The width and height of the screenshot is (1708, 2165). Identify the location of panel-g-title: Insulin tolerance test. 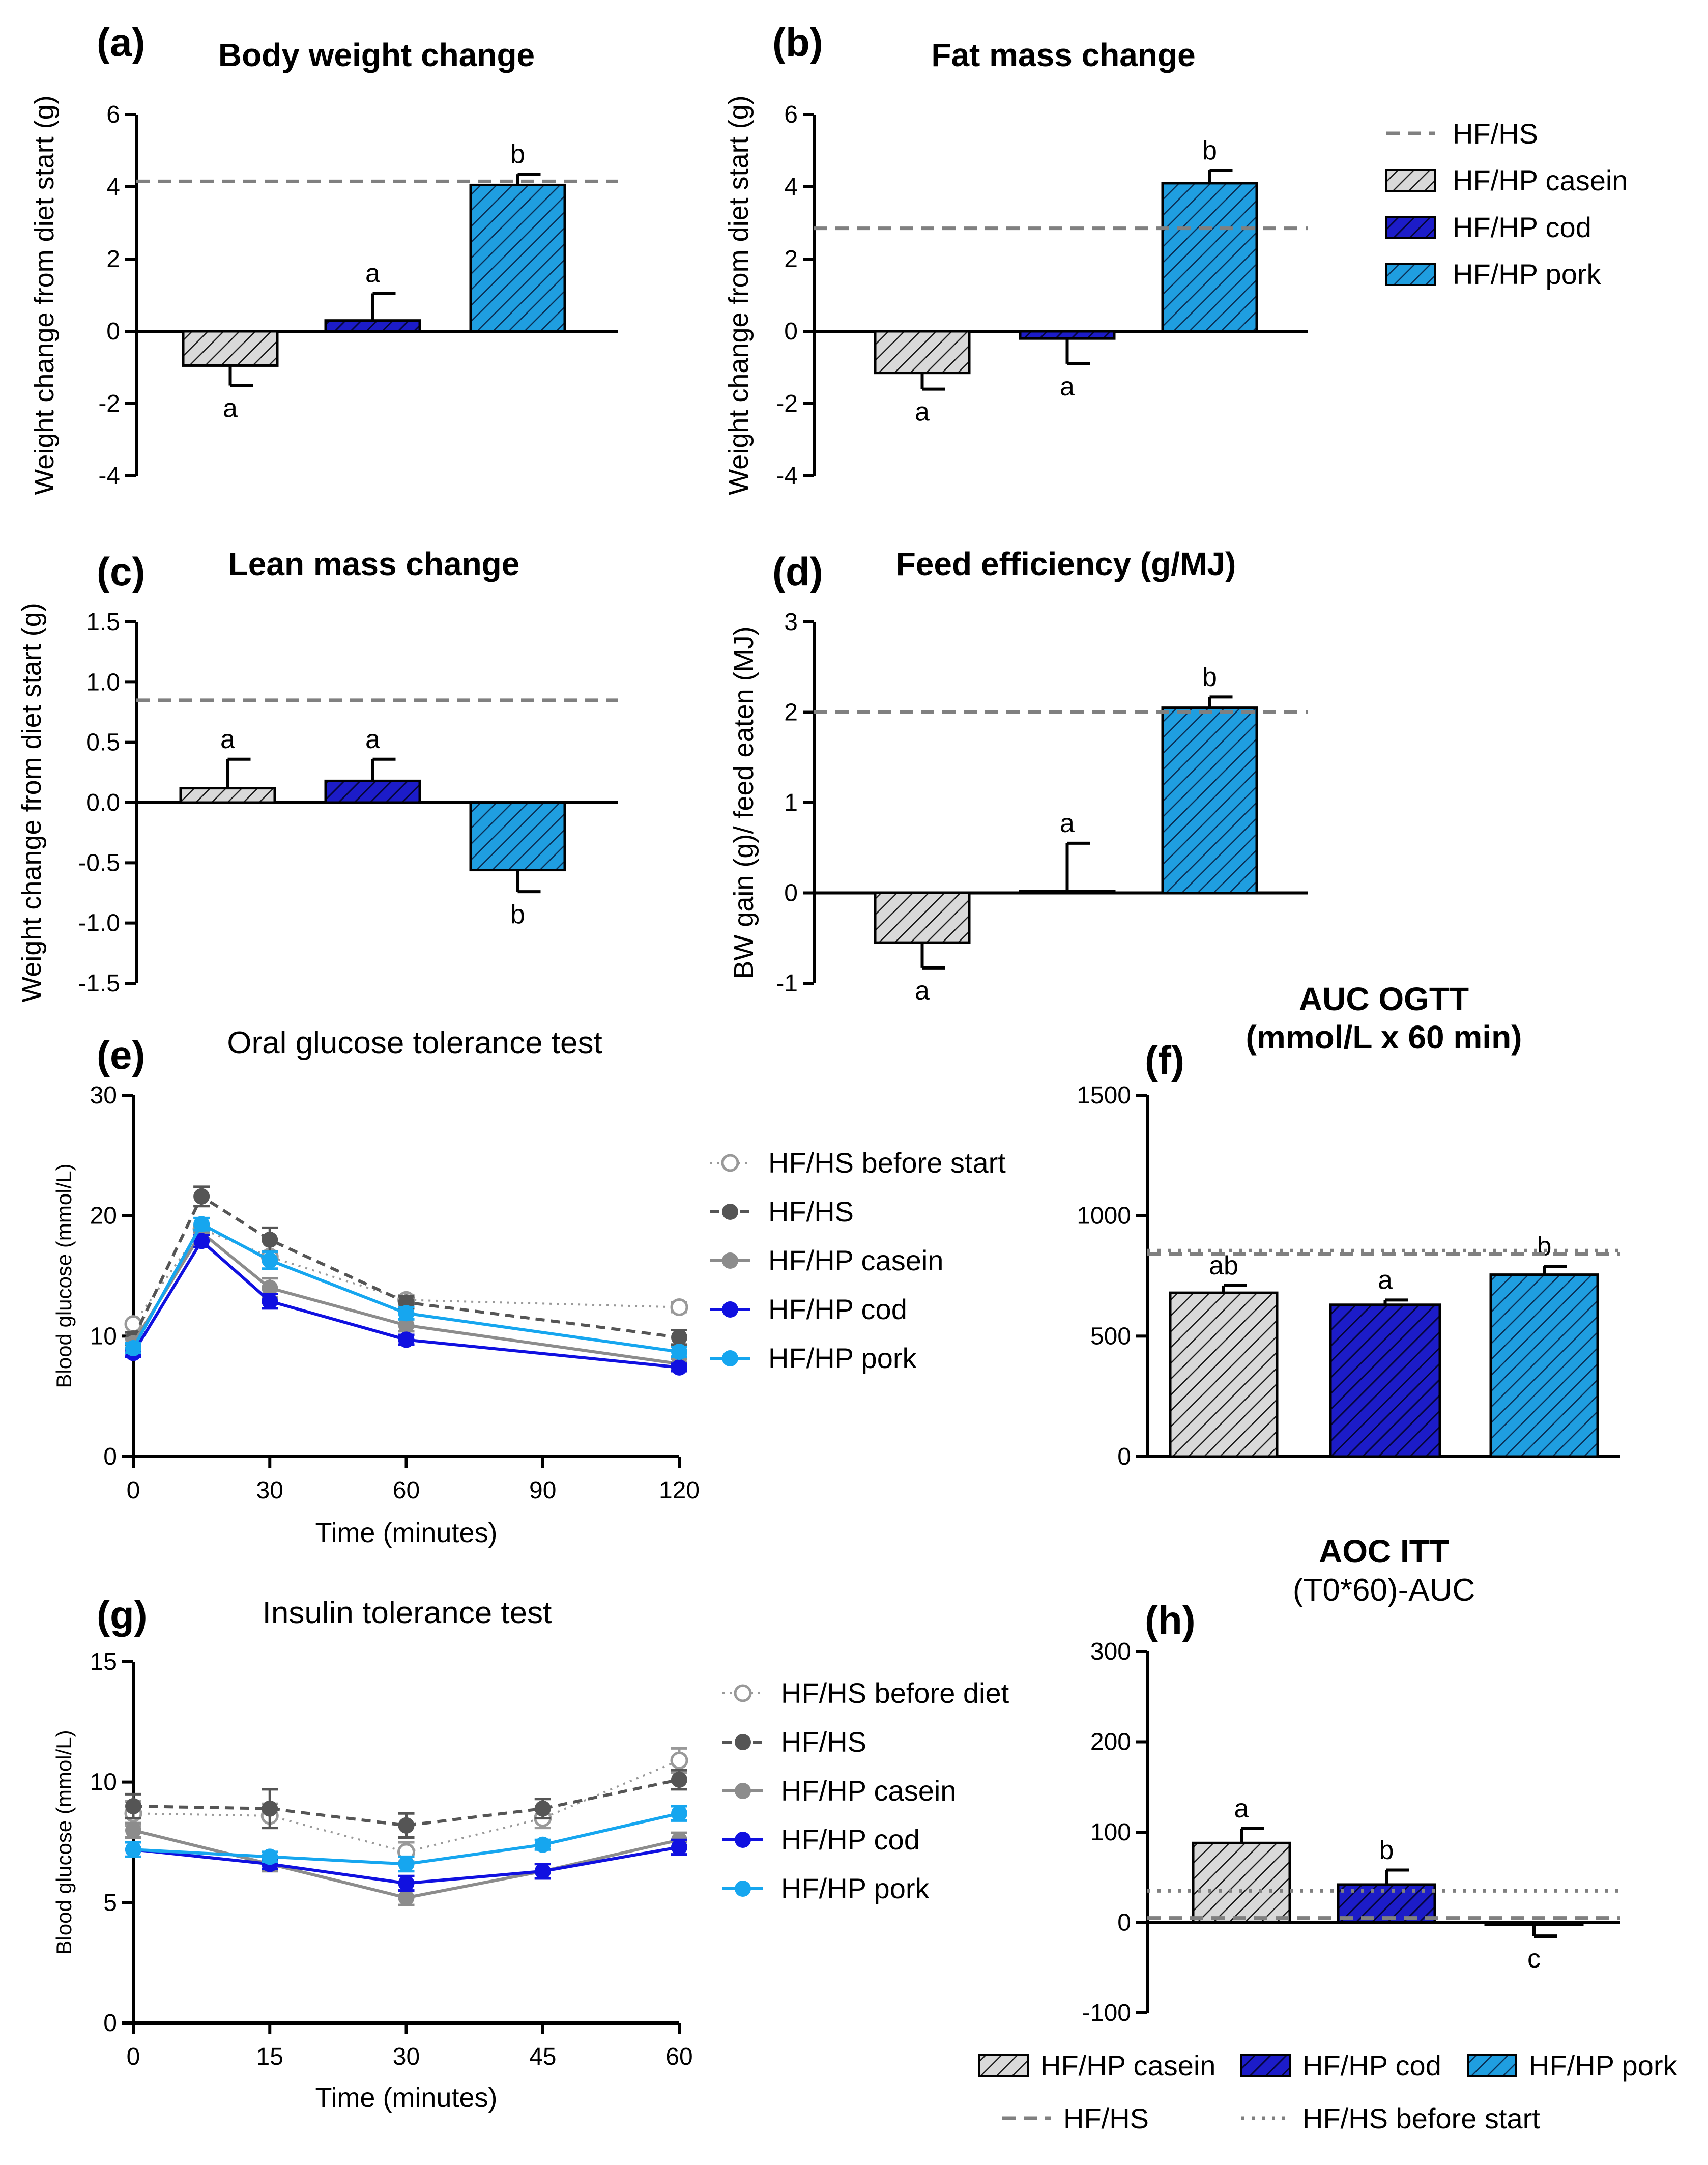
(408, 1613).